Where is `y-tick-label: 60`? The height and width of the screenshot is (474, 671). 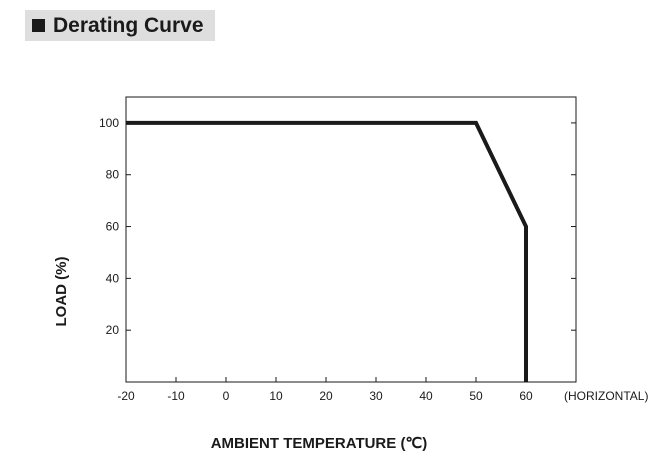 y-tick-label: 60 is located at coordinates (113, 227).